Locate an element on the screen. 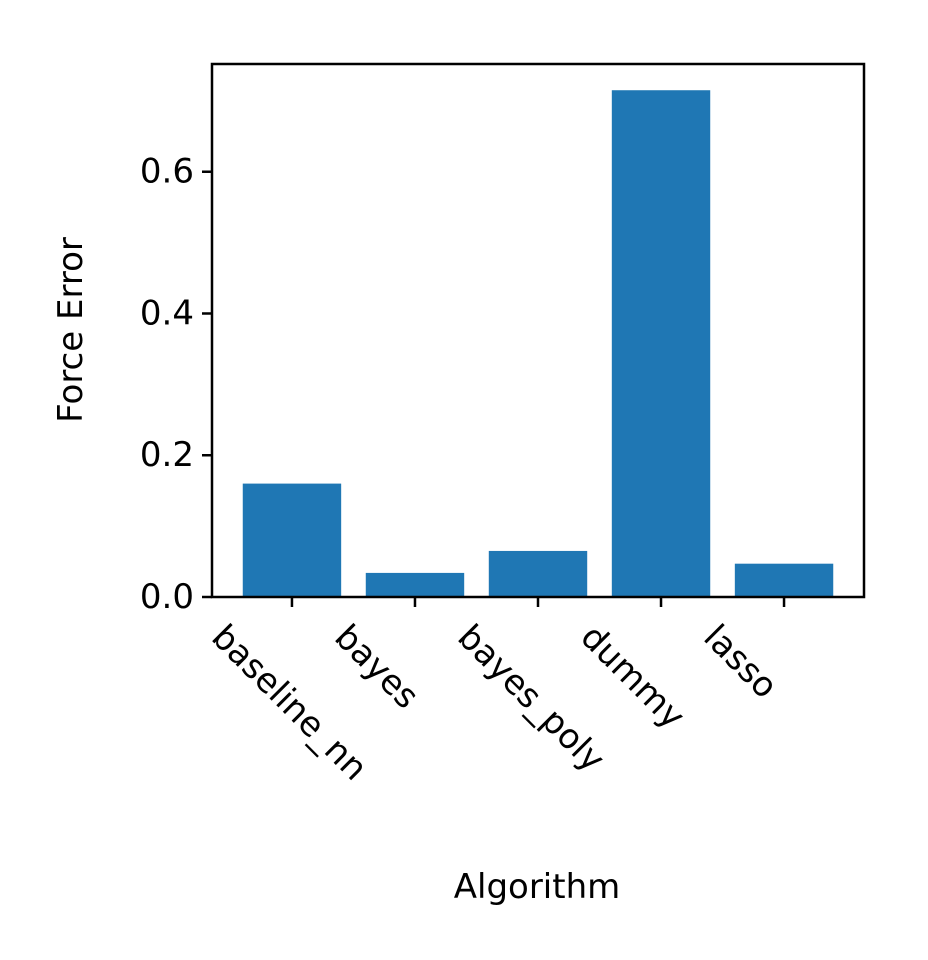 The image size is (928, 960). y-axis: 0.0 0.2 0.4 0.6 is located at coordinates (176, 384).